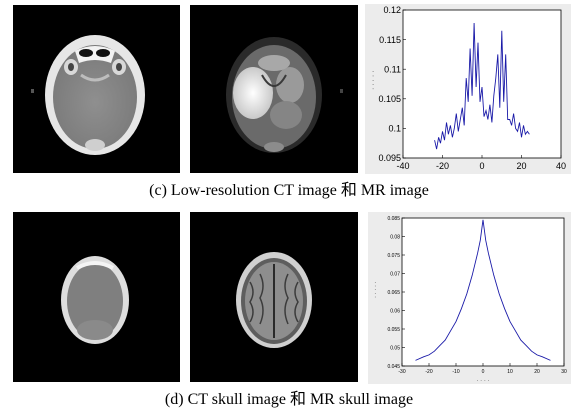 Image resolution: width=578 pixels, height=413 pixels. What do you see at coordinates (521, 166) in the screenshot?
I see `chart-c-xtick-label: 20` at bounding box center [521, 166].